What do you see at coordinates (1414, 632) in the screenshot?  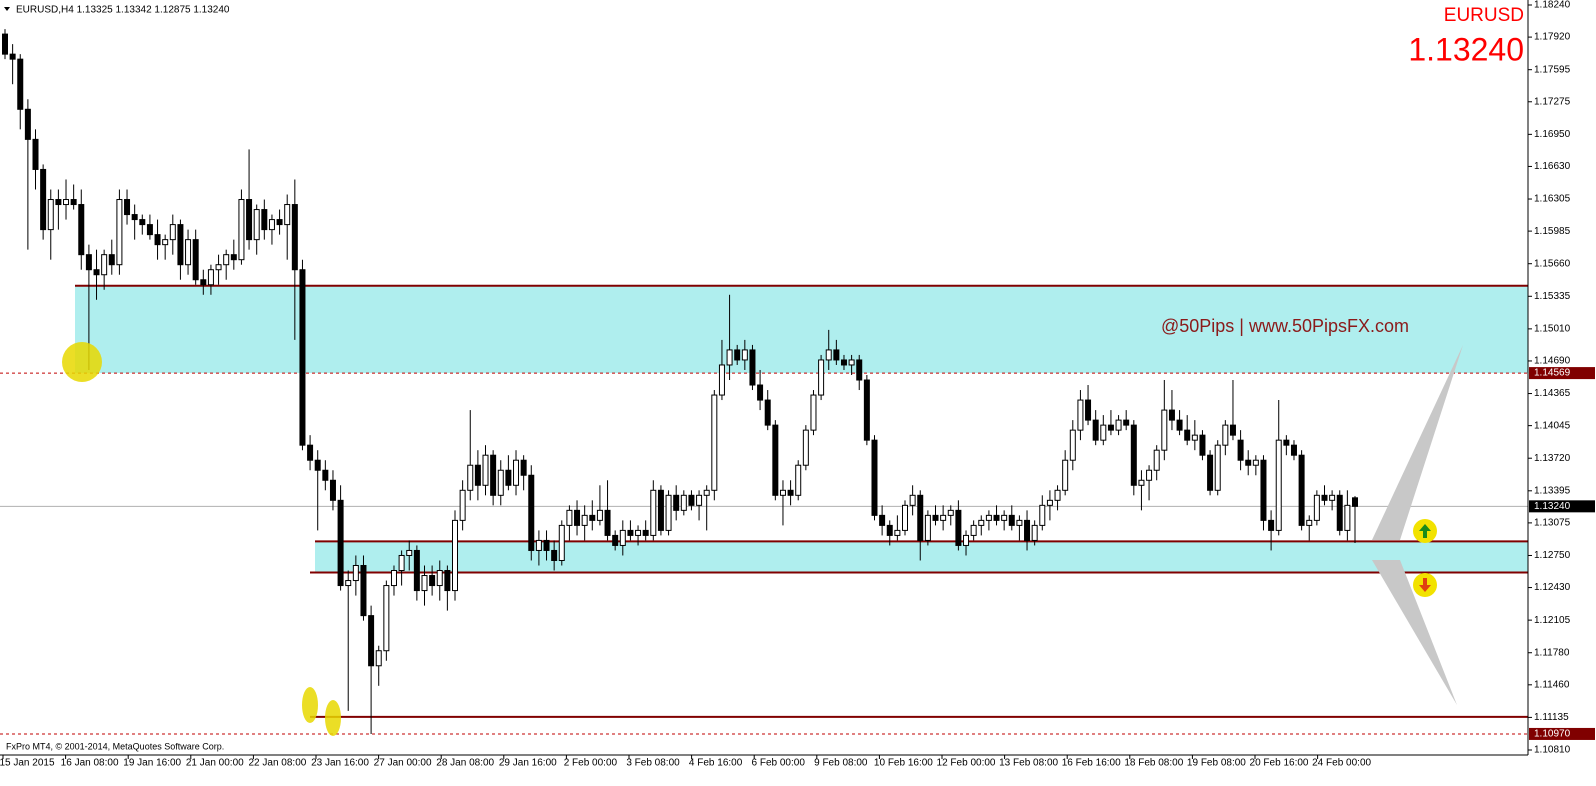 I see `projection-arrow` at bounding box center [1414, 632].